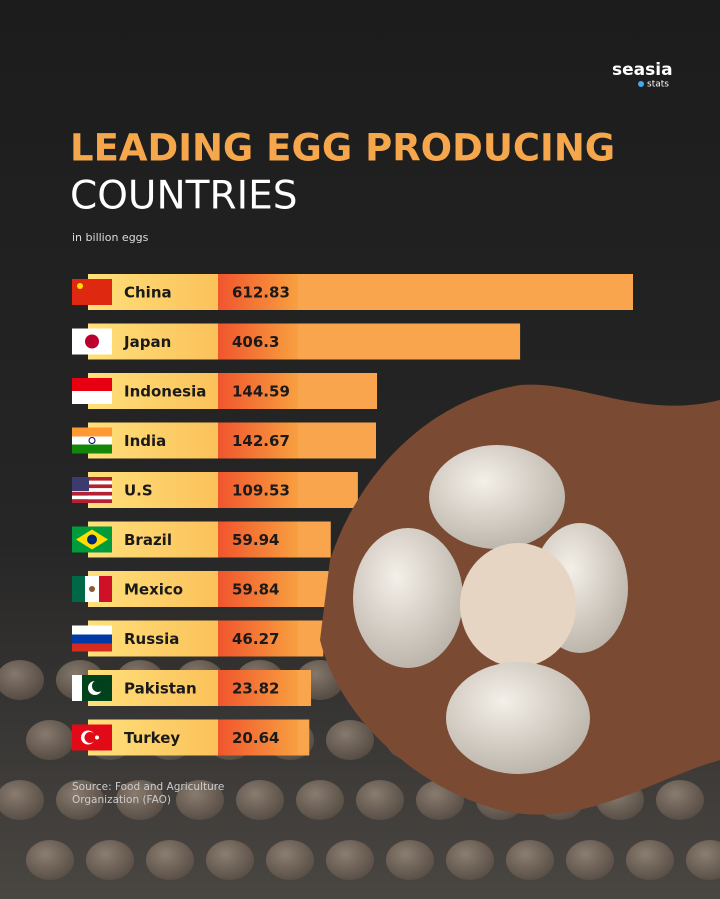 The image size is (720, 899). I want to click on value-label: 142.67, so click(261, 441).